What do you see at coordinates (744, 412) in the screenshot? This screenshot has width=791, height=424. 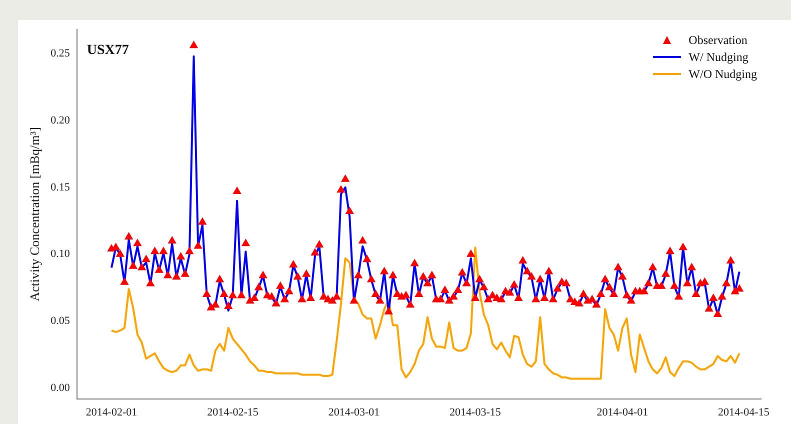 I see `x-tick-label: 2014-04-15` at bounding box center [744, 412].